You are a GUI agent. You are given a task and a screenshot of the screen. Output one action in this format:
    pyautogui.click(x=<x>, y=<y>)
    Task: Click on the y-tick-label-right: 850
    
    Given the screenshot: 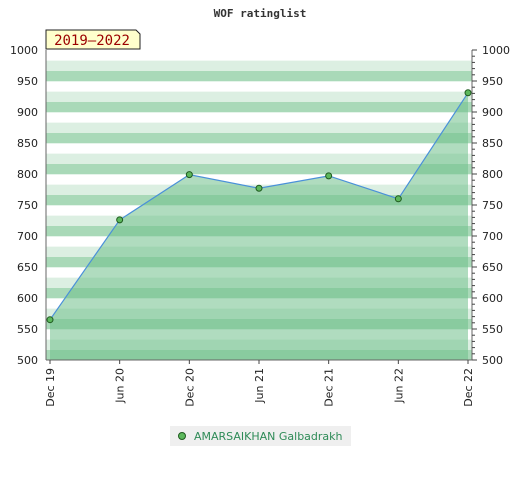 What is the action you would take?
    pyautogui.click(x=492, y=143)
    